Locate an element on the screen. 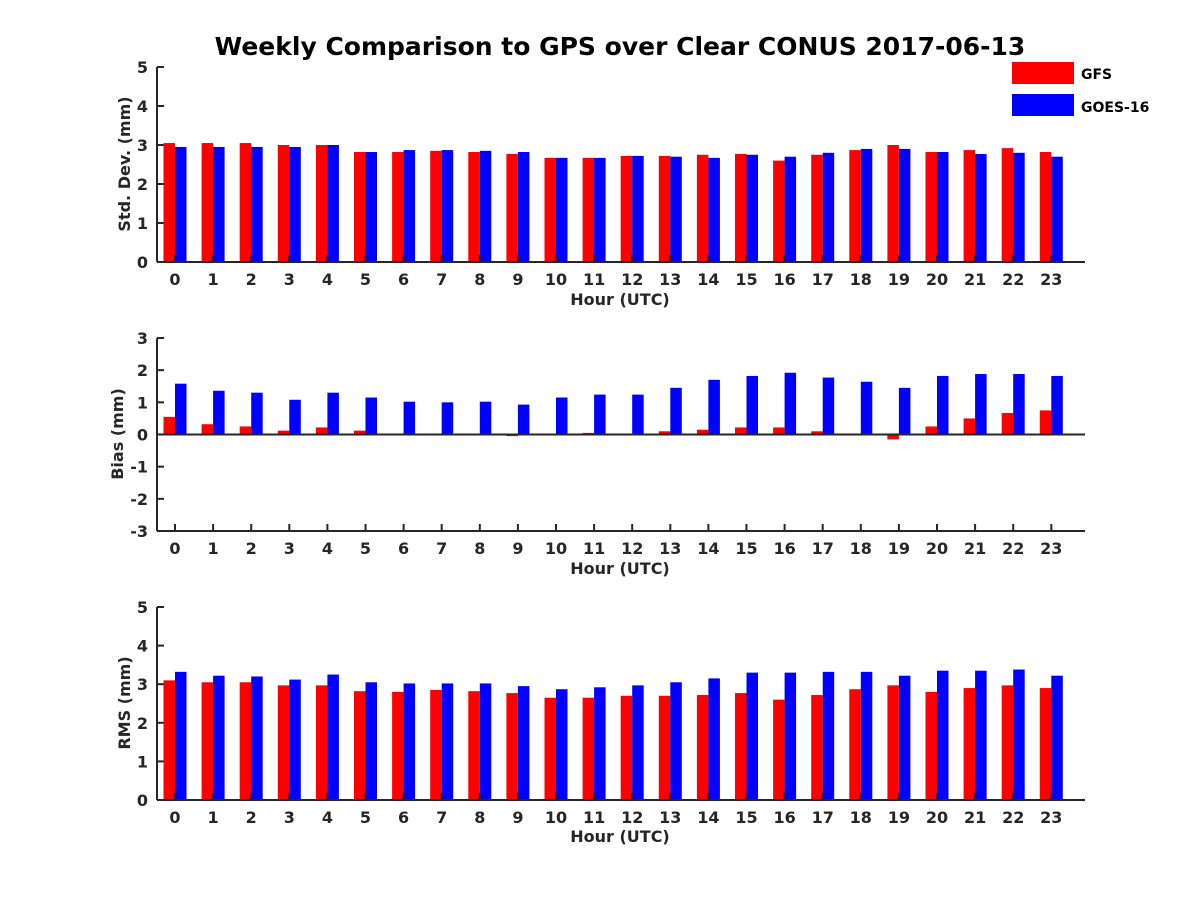 Image resolution: width=1200 pixels, height=900 pixels. x-tick-label-std-dev: 11 is located at coordinates (594, 279).